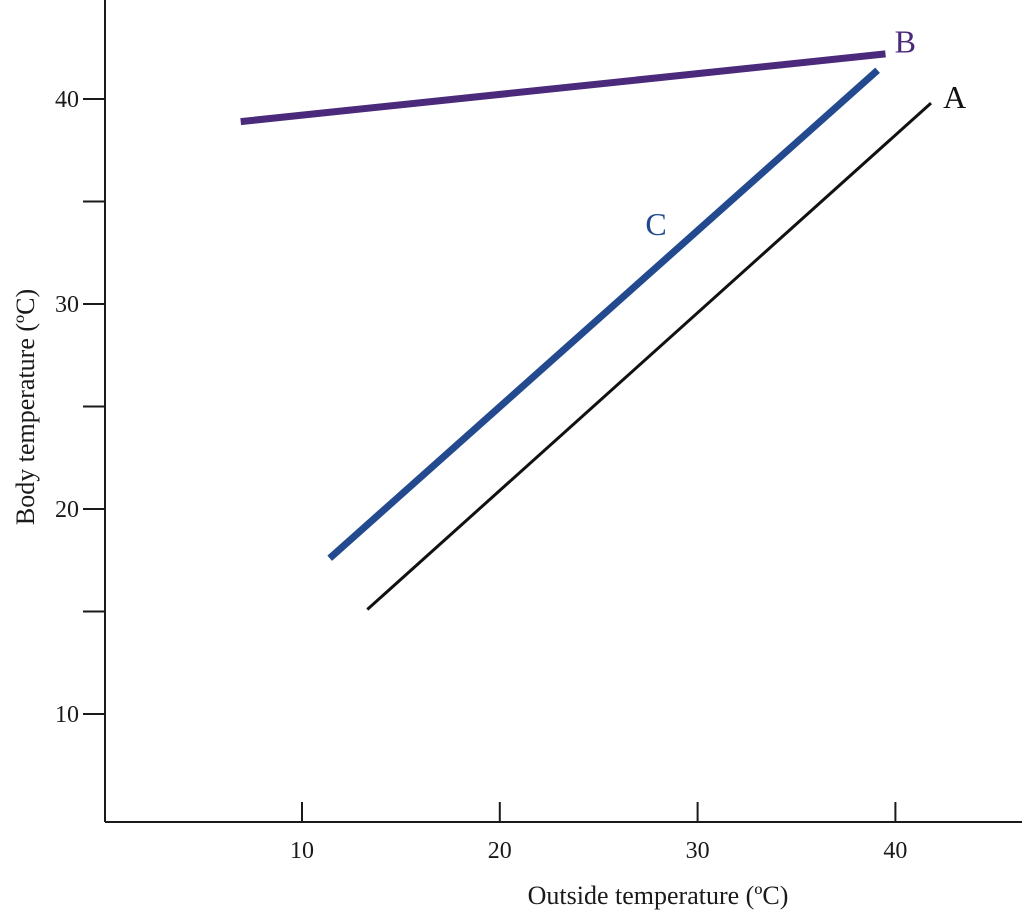  I want to click on series-line-b, so click(563, 88).